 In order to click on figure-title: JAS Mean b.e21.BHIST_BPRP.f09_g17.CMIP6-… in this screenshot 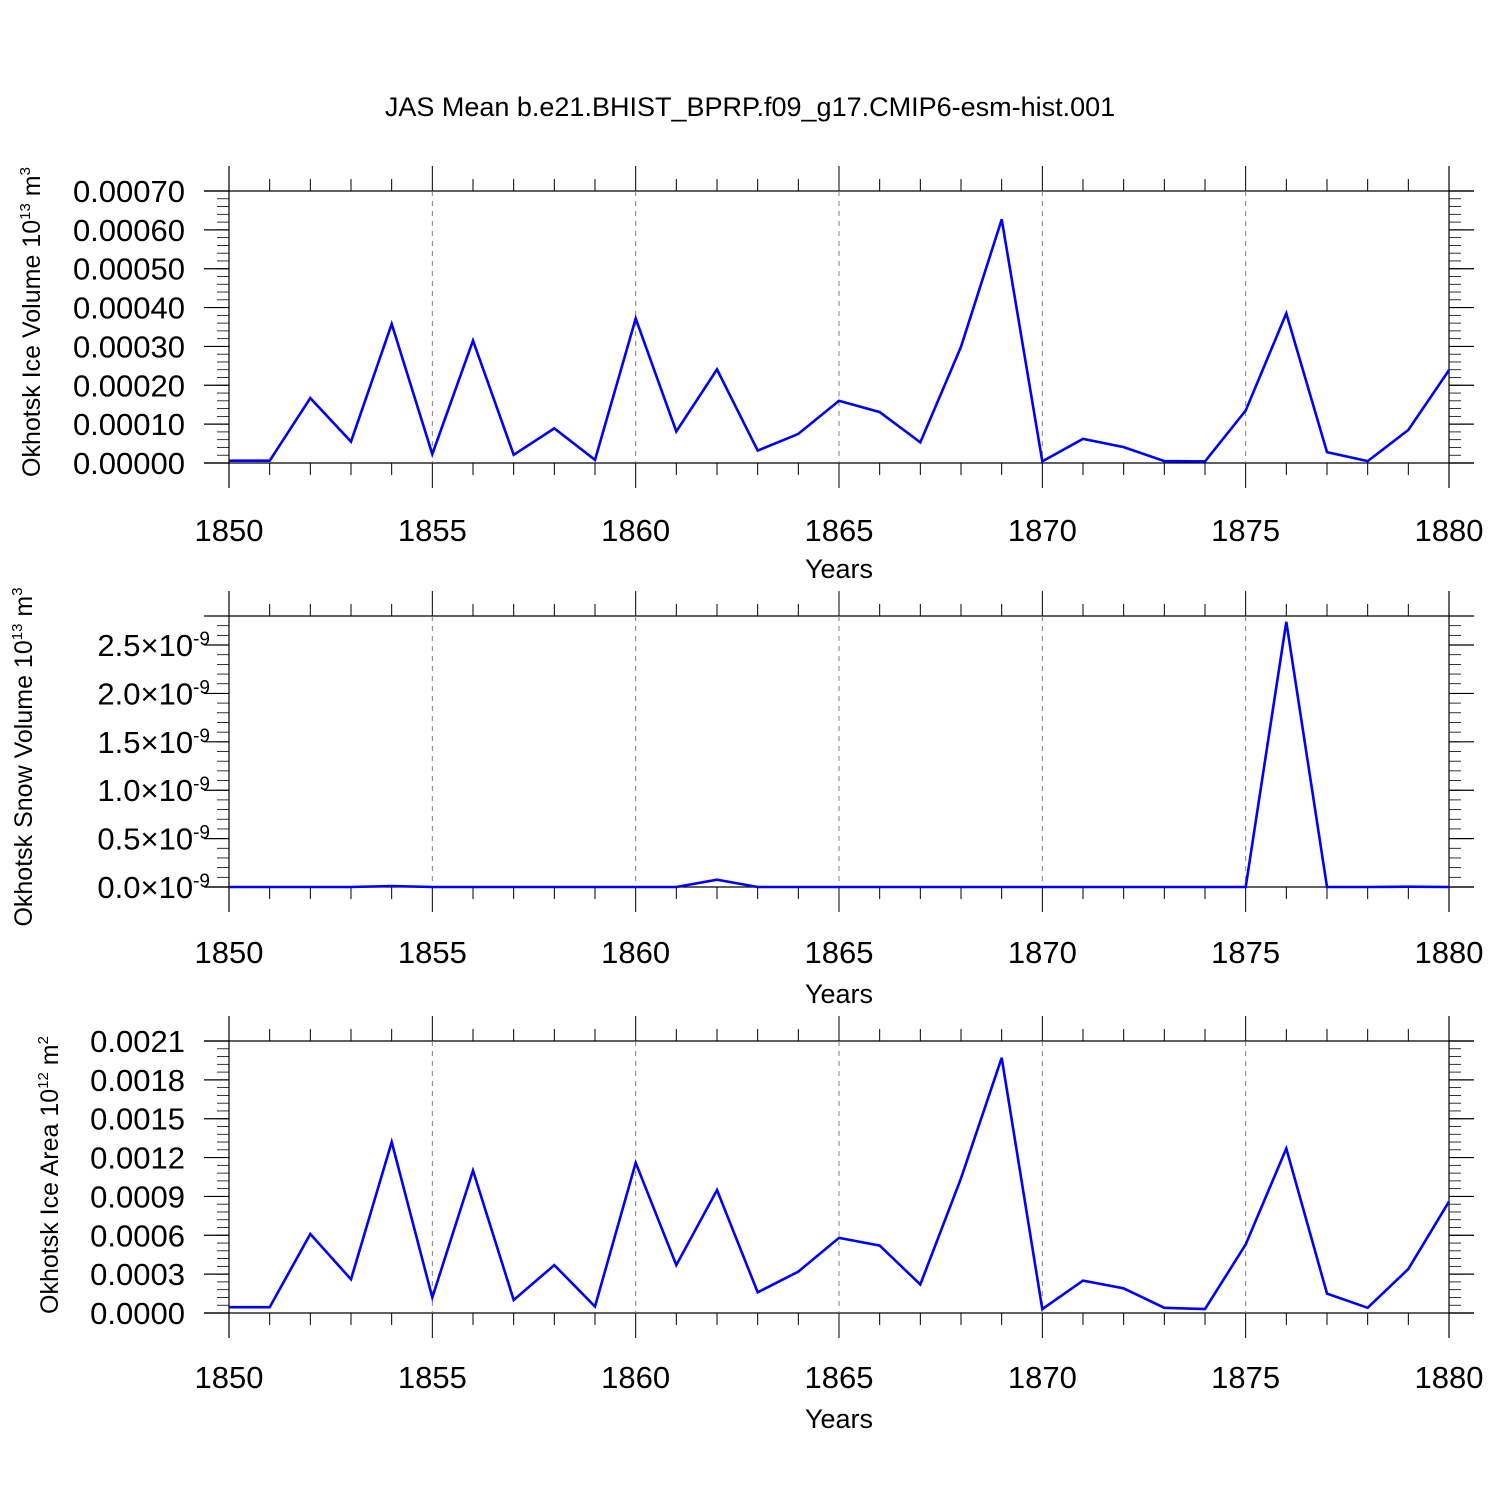, I will do `click(750, 107)`.